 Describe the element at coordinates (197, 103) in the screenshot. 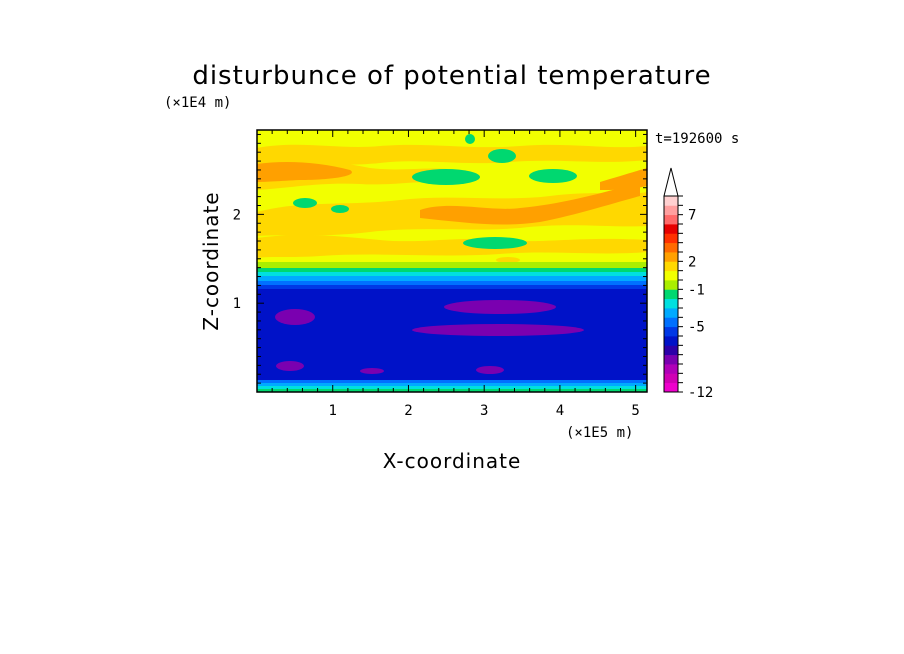

I see `y-scale-label: (×1E4 m)` at that location.